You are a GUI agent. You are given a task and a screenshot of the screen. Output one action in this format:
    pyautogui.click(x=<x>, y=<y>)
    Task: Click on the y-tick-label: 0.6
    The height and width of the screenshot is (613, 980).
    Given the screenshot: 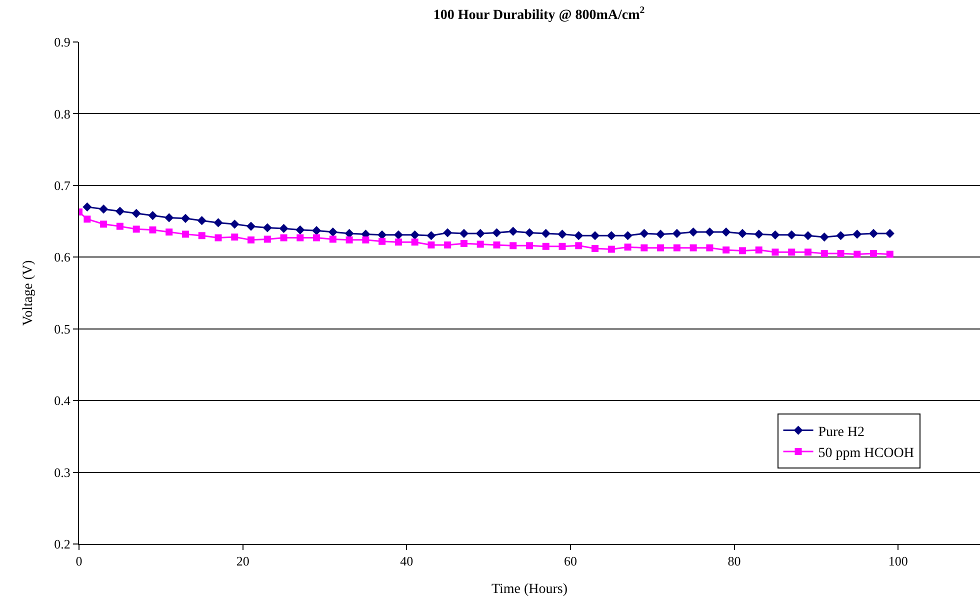 What is the action you would take?
    pyautogui.click(x=62, y=257)
    